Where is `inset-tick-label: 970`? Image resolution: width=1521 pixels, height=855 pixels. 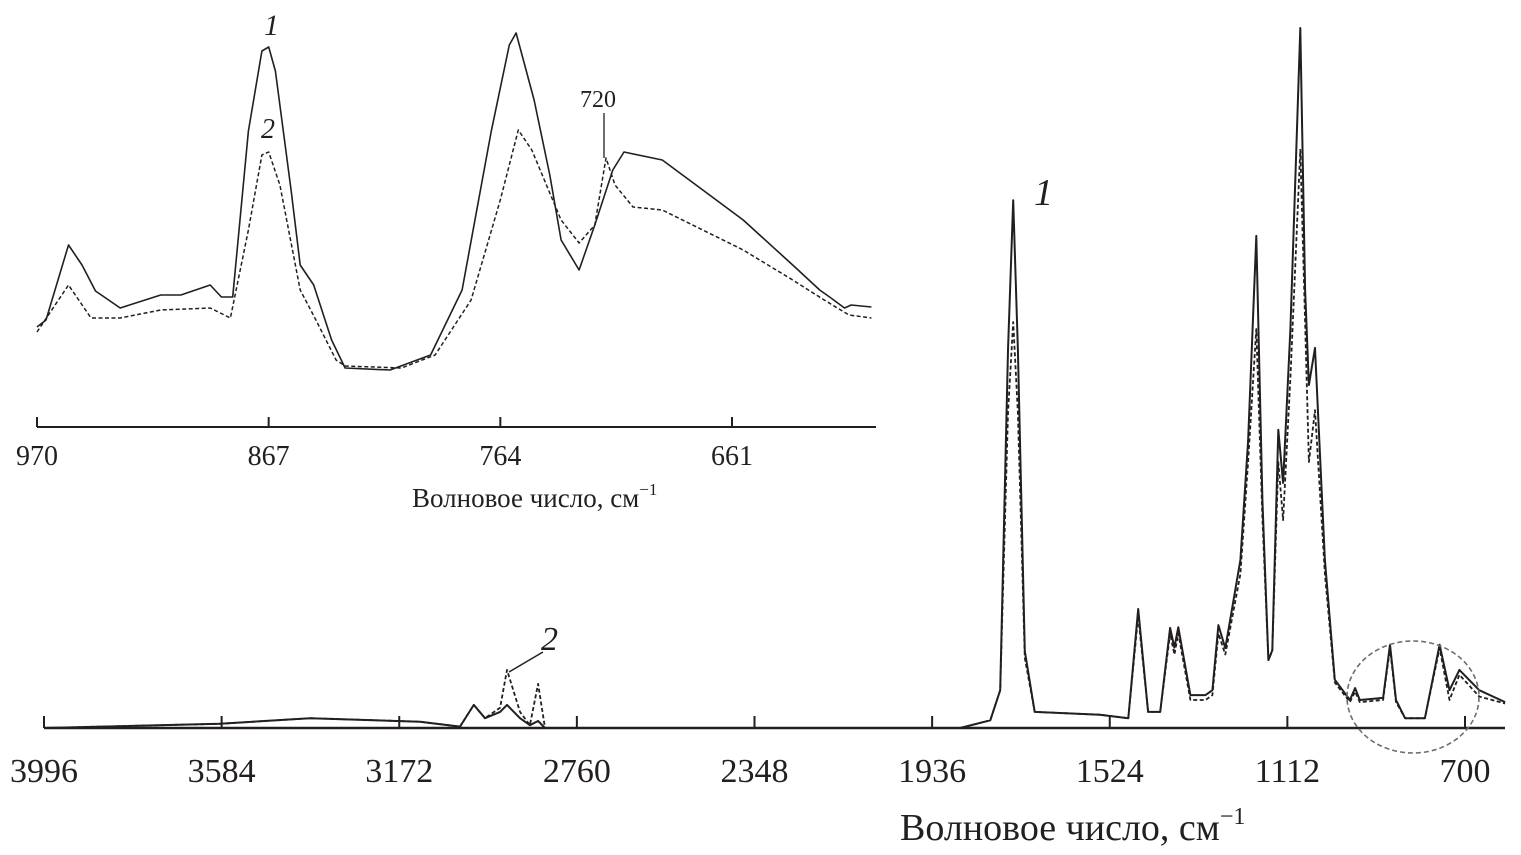
inset-tick-label: 970 is located at coordinates (37, 456).